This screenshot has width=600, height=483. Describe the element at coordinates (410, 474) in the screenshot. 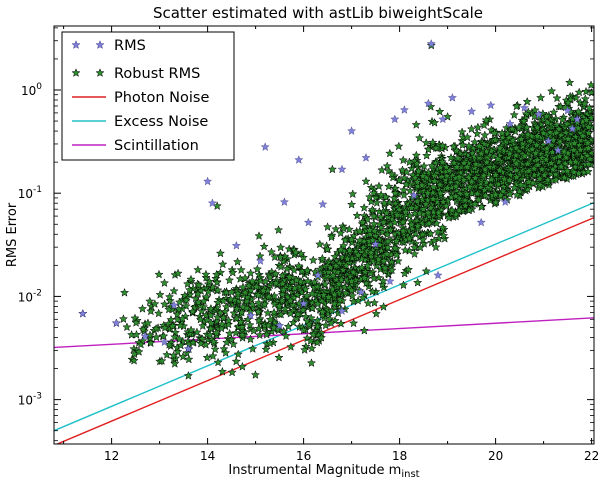

I see `x-axis-label-subscript: inst` at that location.